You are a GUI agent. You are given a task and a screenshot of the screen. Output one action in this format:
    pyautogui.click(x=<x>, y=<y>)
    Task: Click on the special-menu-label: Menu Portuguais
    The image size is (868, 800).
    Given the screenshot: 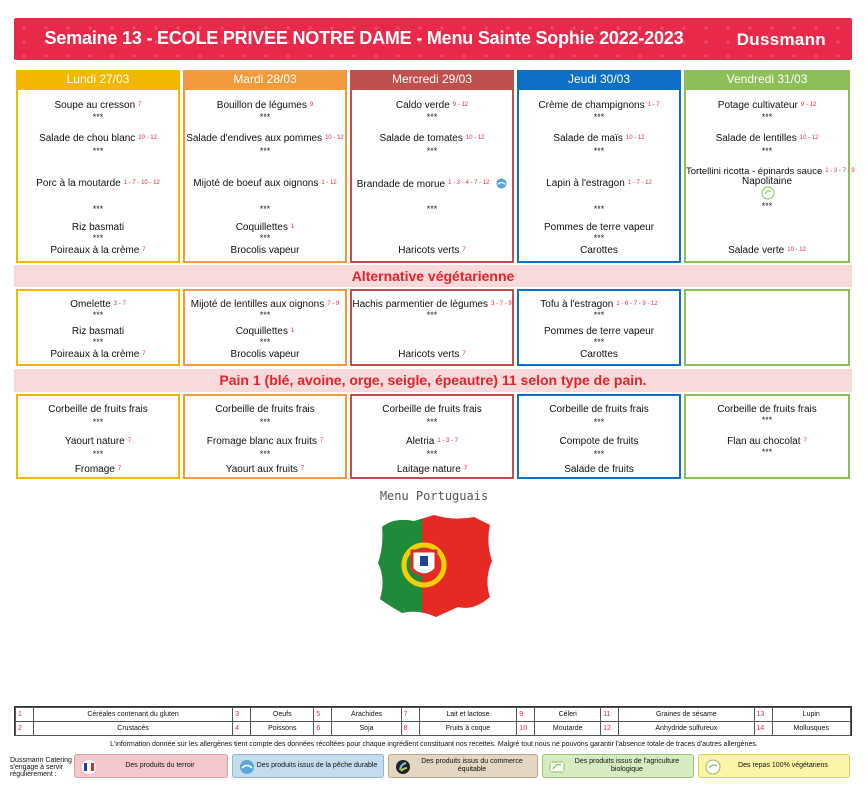 What is the action you would take?
    pyautogui.click(x=434, y=496)
    